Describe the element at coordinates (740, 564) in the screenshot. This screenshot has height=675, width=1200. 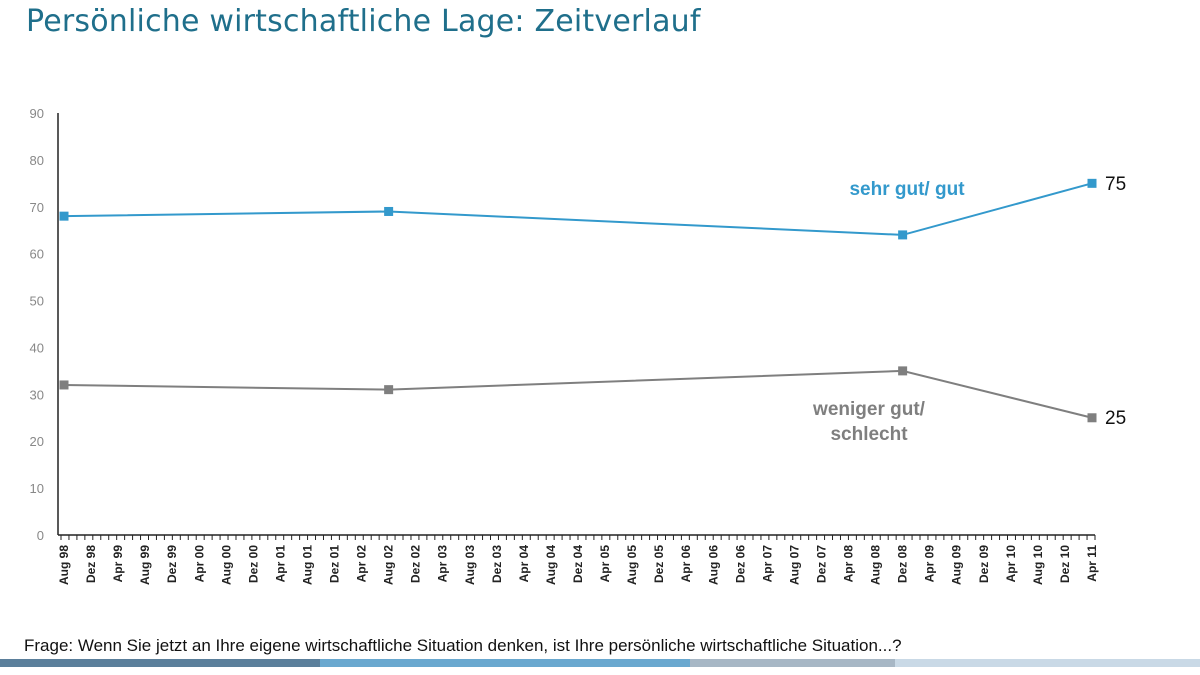
I see `x-tick-label: Dez 06` at that location.